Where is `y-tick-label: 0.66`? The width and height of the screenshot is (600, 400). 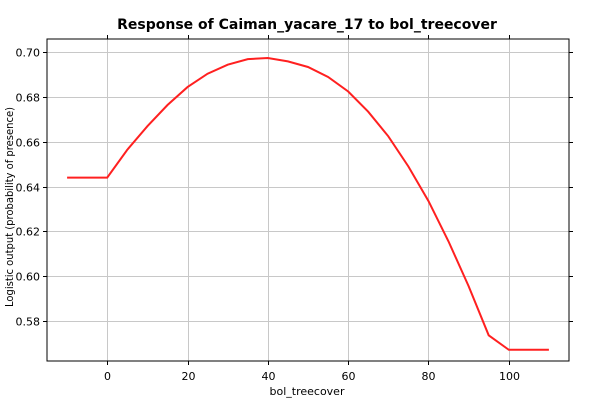
y-tick-label: 0.66 is located at coordinates (28, 143).